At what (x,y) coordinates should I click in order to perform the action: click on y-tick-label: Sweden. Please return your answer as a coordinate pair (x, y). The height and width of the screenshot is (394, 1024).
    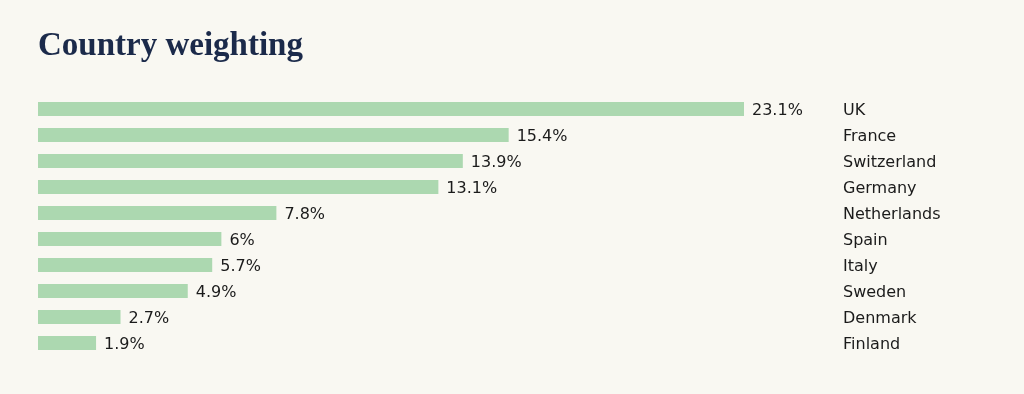
    Looking at the image, I should click on (875, 291).